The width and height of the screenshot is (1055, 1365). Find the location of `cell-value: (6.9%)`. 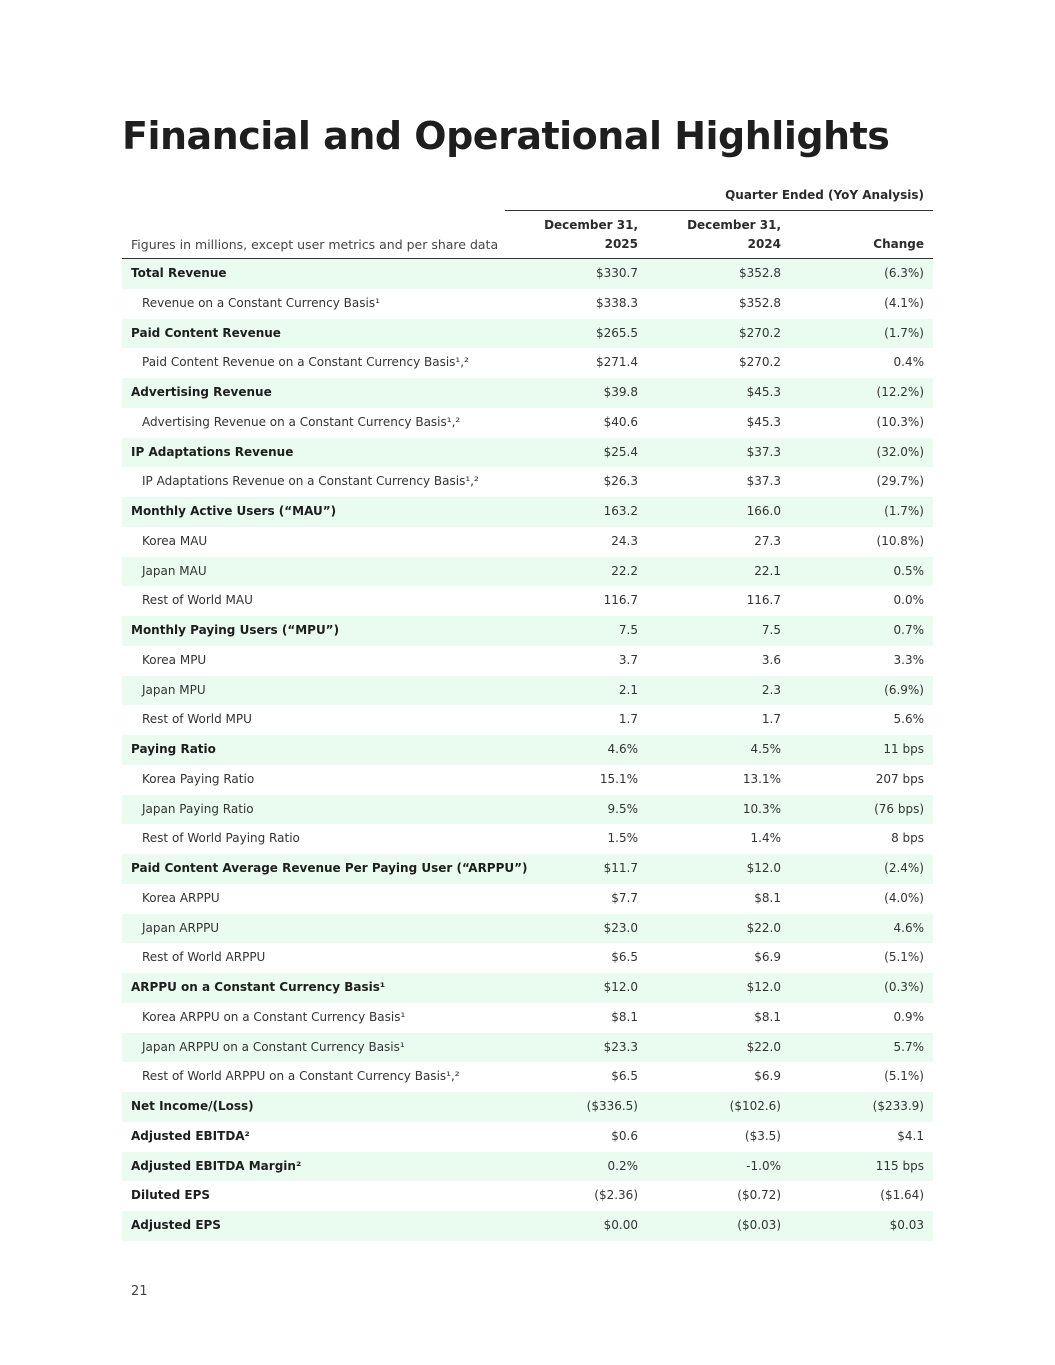

cell-value: (6.9%) is located at coordinates (904, 689).